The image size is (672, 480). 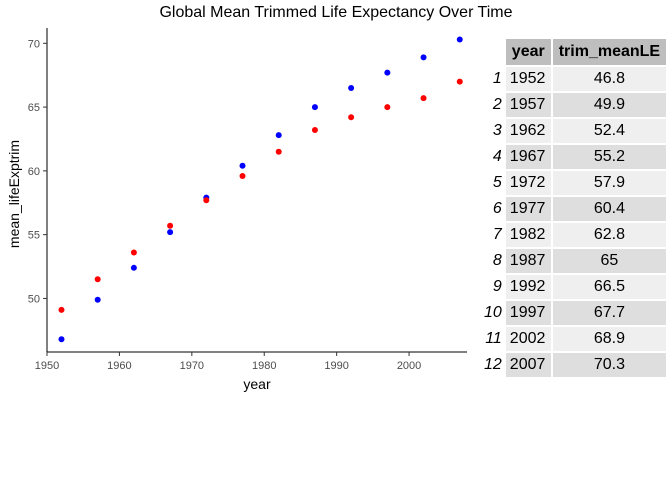 What do you see at coordinates (34, 108) in the screenshot?
I see `y-tick-label: 65` at bounding box center [34, 108].